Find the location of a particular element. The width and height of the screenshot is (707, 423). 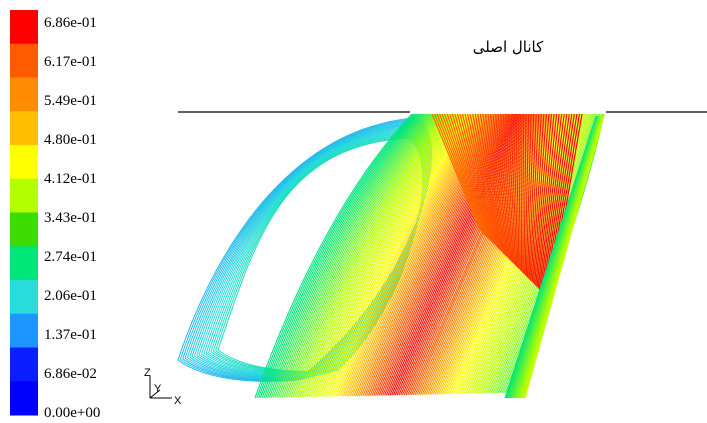

legend-label: 6.86e-01 is located at coordinates (70, 23).